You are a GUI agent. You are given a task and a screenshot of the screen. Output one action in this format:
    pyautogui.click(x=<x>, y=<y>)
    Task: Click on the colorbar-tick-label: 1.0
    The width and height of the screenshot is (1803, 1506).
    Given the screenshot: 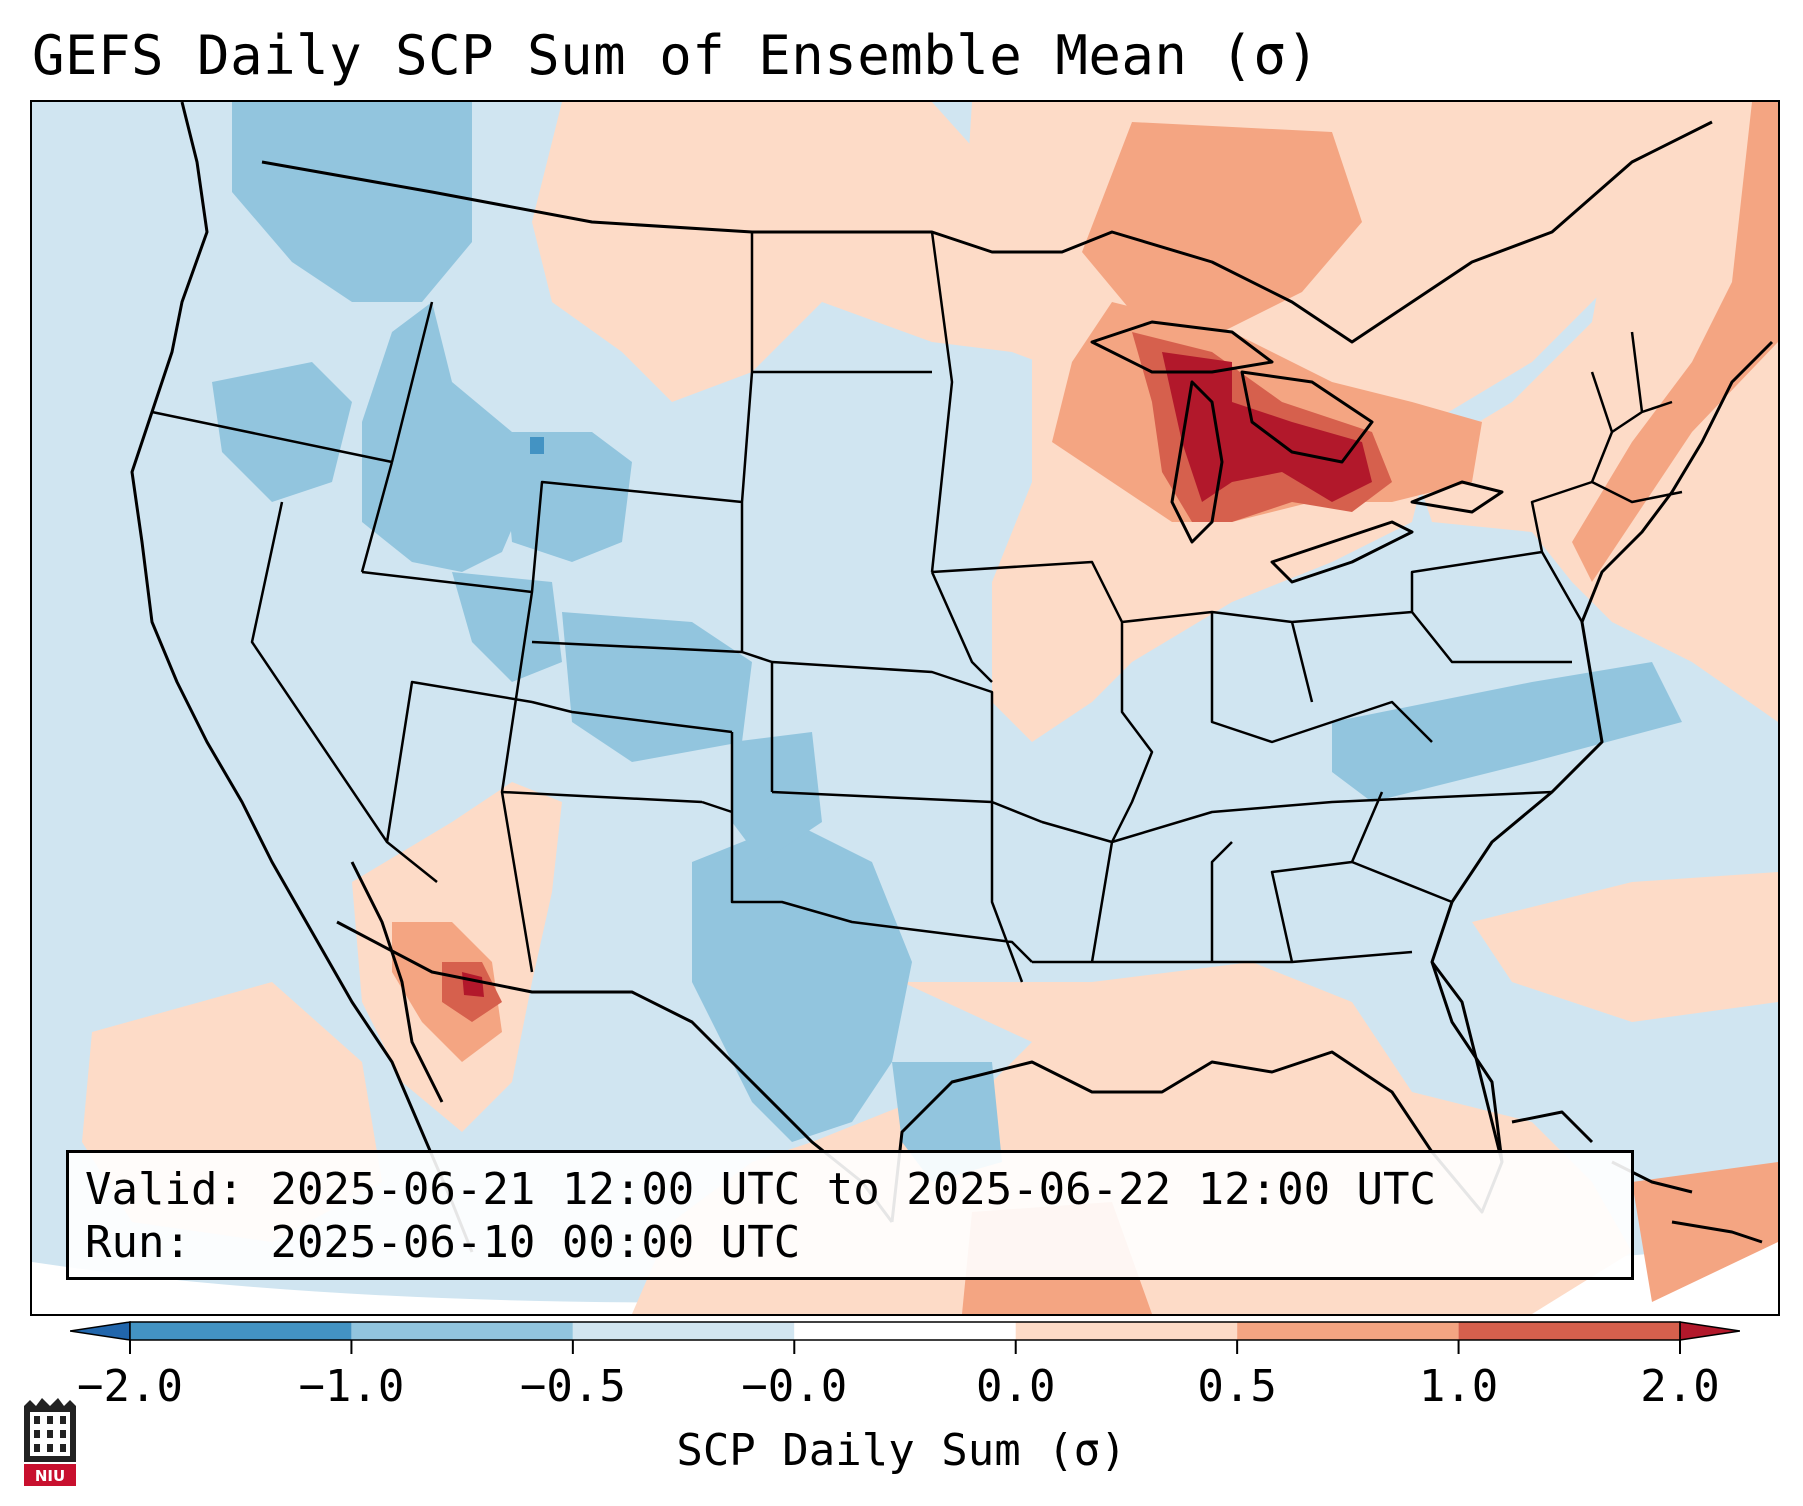 What is the action you would take?
    pyautogui.click(x=1458, y=1386)
    